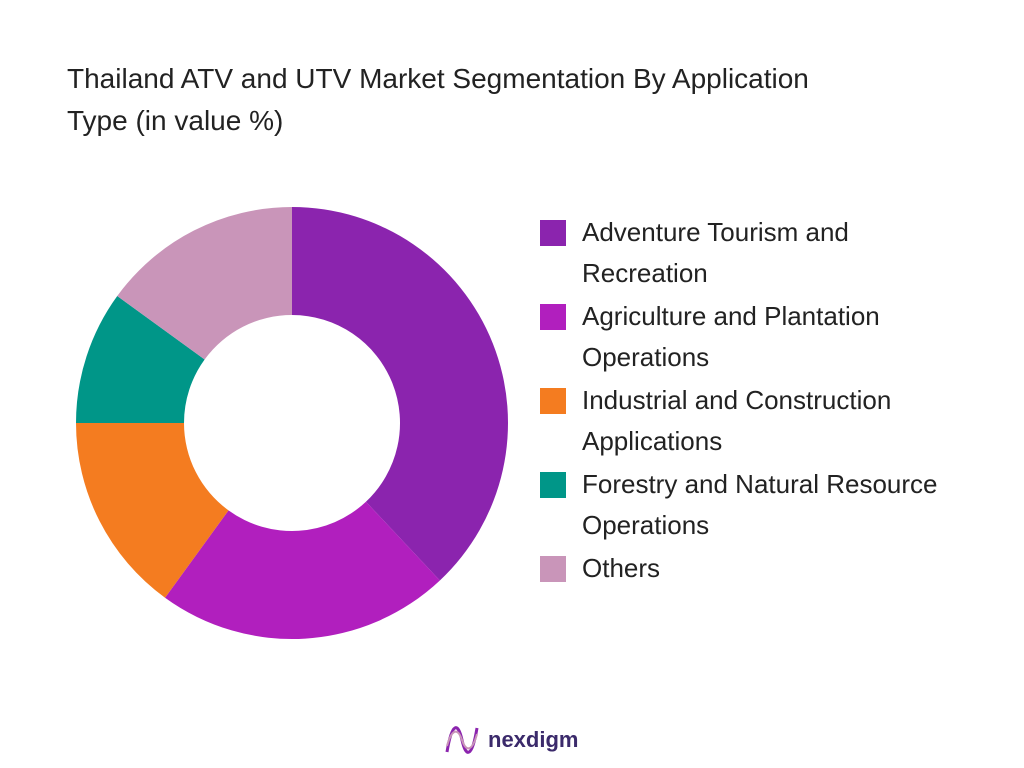 The width and height of the screenshot is (1024, 768). I want to click on logo-icon, so click(462, 740).